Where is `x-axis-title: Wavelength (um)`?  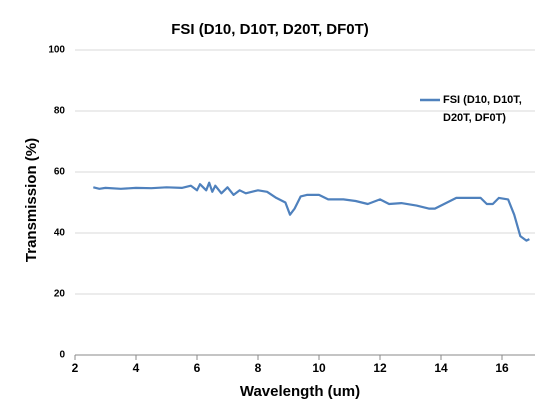
x-axis-title: Wavelength (um) is located at coordinates (300, 391).